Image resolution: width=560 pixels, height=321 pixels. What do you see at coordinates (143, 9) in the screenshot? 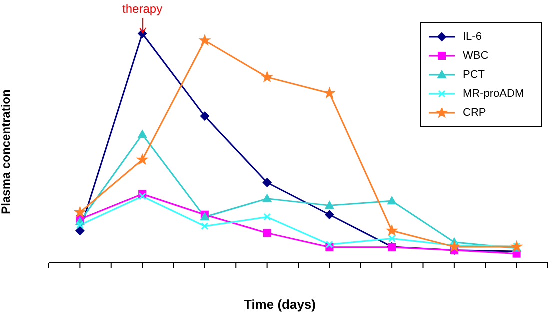
I see `text: therapy` at bounding box center [143, 9].